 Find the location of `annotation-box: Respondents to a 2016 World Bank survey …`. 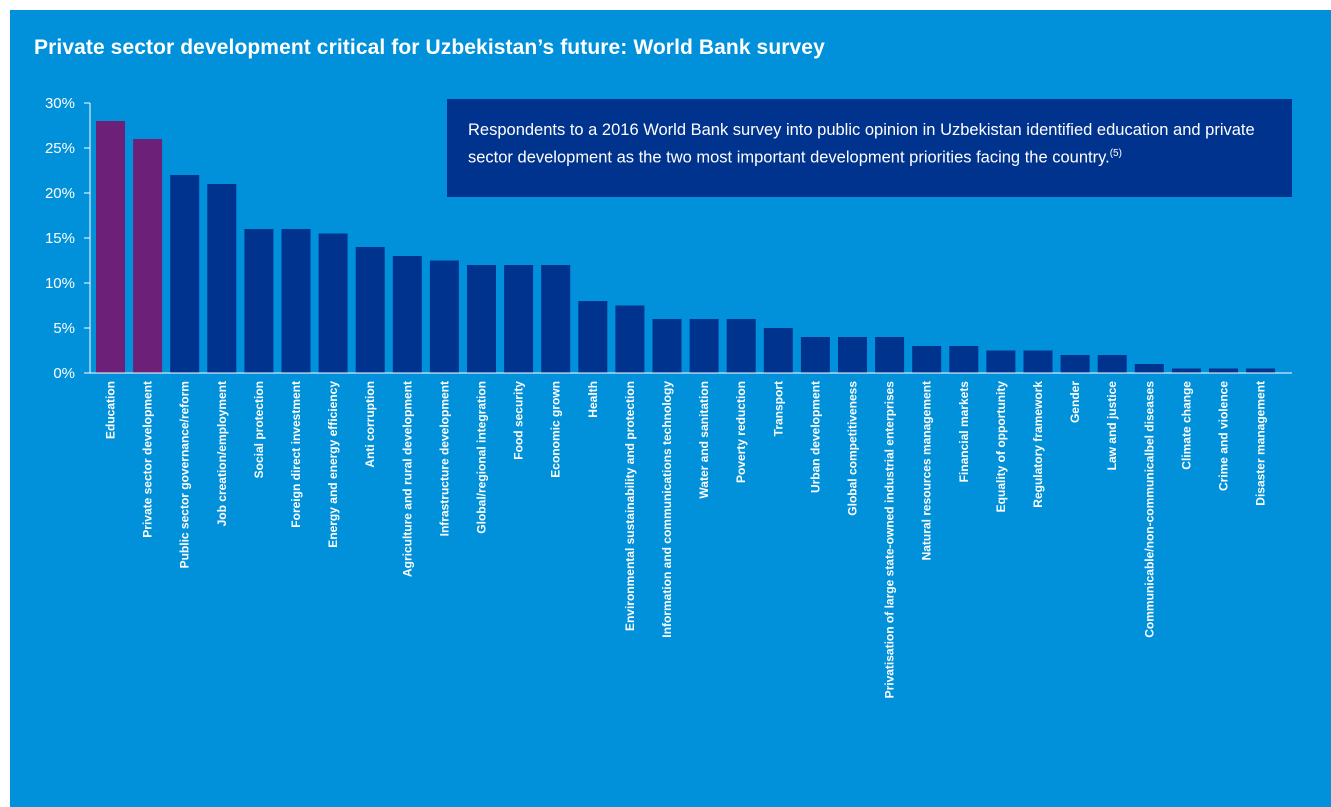

annotation-box: Respondents to a 2016 World Bank survey … is located at coordinates (869, 148).